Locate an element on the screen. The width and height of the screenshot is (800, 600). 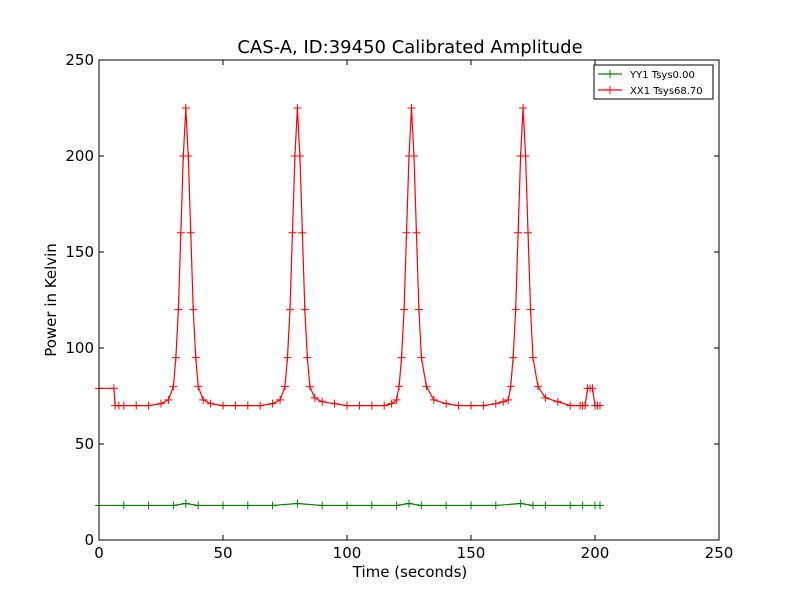
x-axis-label: Time (seconds) is located at coordinates (410, 572).